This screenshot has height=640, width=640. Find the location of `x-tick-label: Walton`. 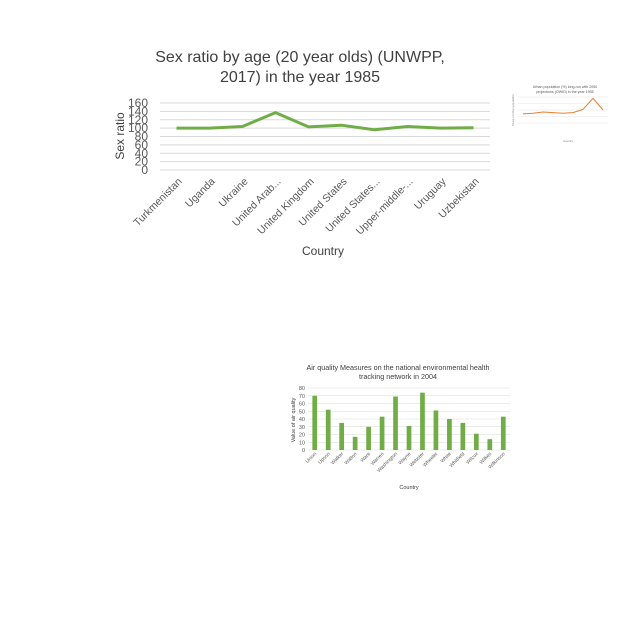

x-tick-label: Walton is located at coordinates (350, 458).